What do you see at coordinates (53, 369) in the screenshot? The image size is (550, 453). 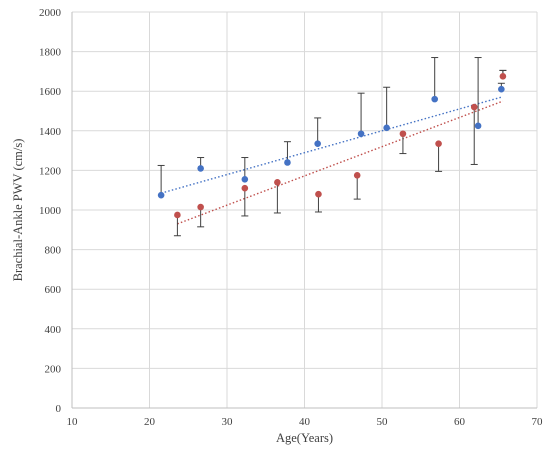 I see `y-tick-label: 200` at bounding box center [53, 369].